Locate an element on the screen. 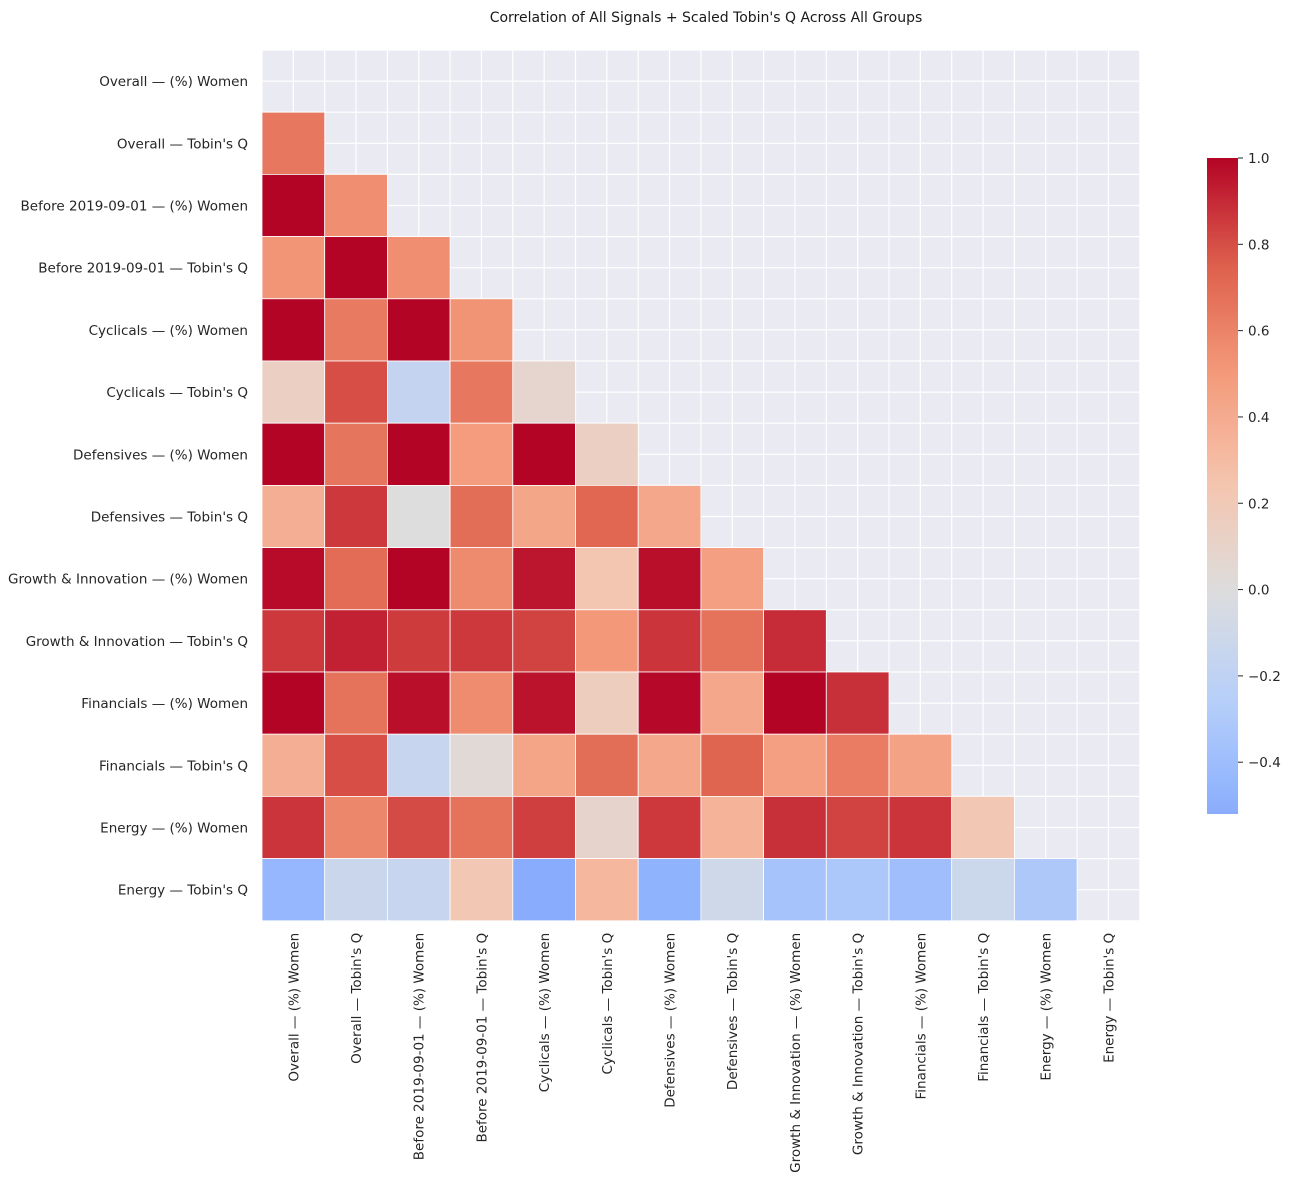 This screenshot has height=1184, width=1293. y-tick-label: Financials — Tobin's Q is located at coordinates (173, 766).